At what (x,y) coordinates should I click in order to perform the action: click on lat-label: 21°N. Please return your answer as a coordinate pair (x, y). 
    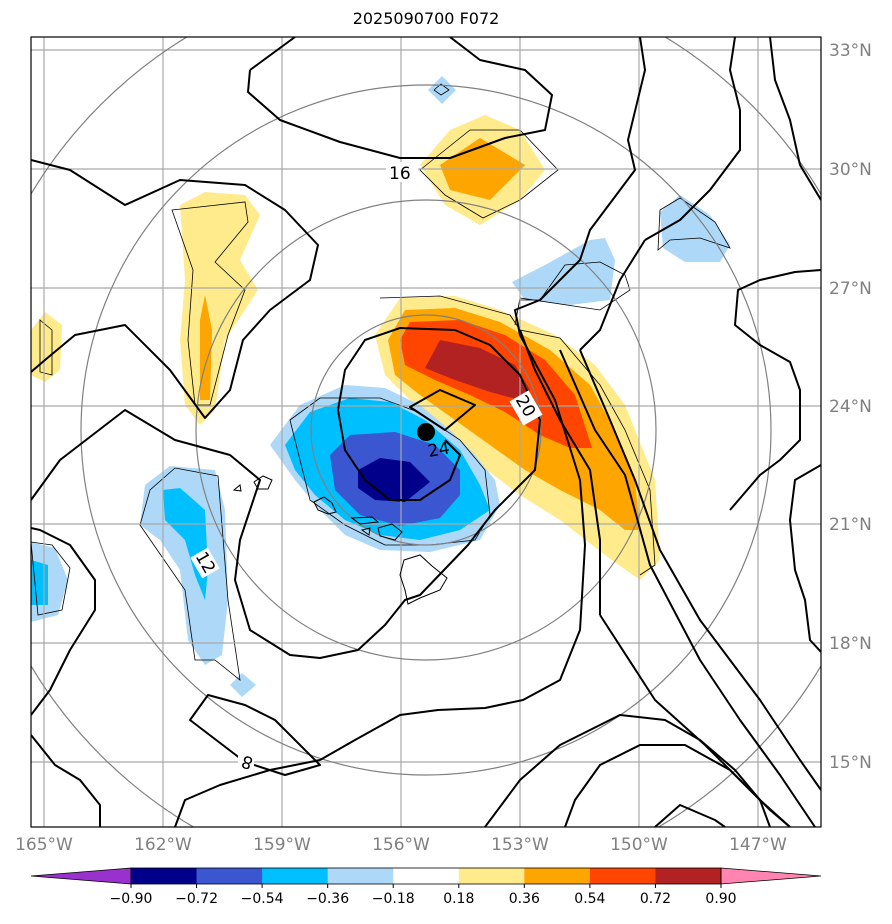
    Looking at the image, I should click on (850, 525).